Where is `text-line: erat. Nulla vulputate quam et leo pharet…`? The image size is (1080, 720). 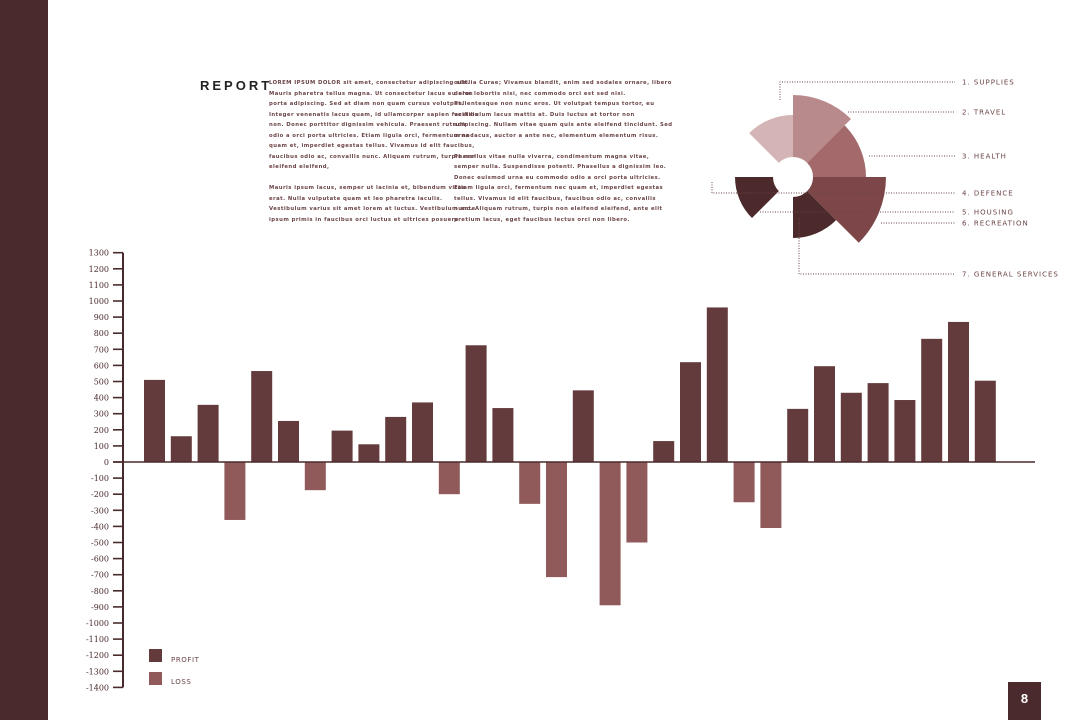
text-line: erat. Nulla vulputate quam et leo pharet… is located at coordinates (356, 198).